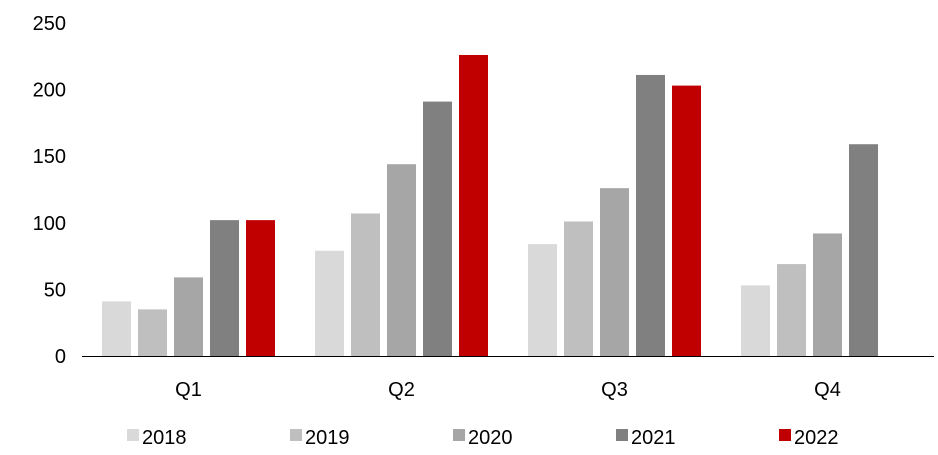 The image size is (938, 455). What do you see at coordinates (490, 438) in the screenshot?
I see `legend-label-2020: 2020` at bounding box center [490, 438].